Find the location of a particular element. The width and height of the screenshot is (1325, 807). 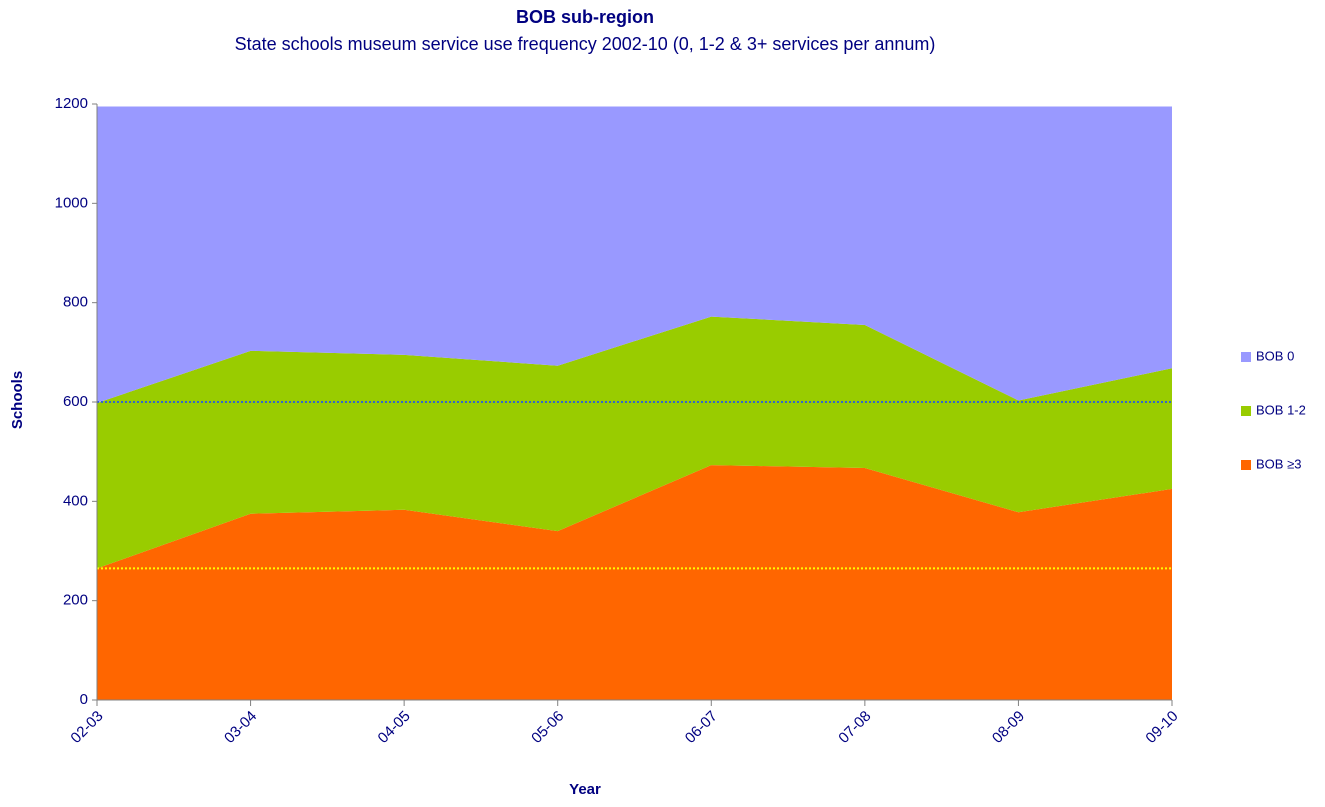

x-tick-label: 09-10 is located at coordinates (1161, 727).